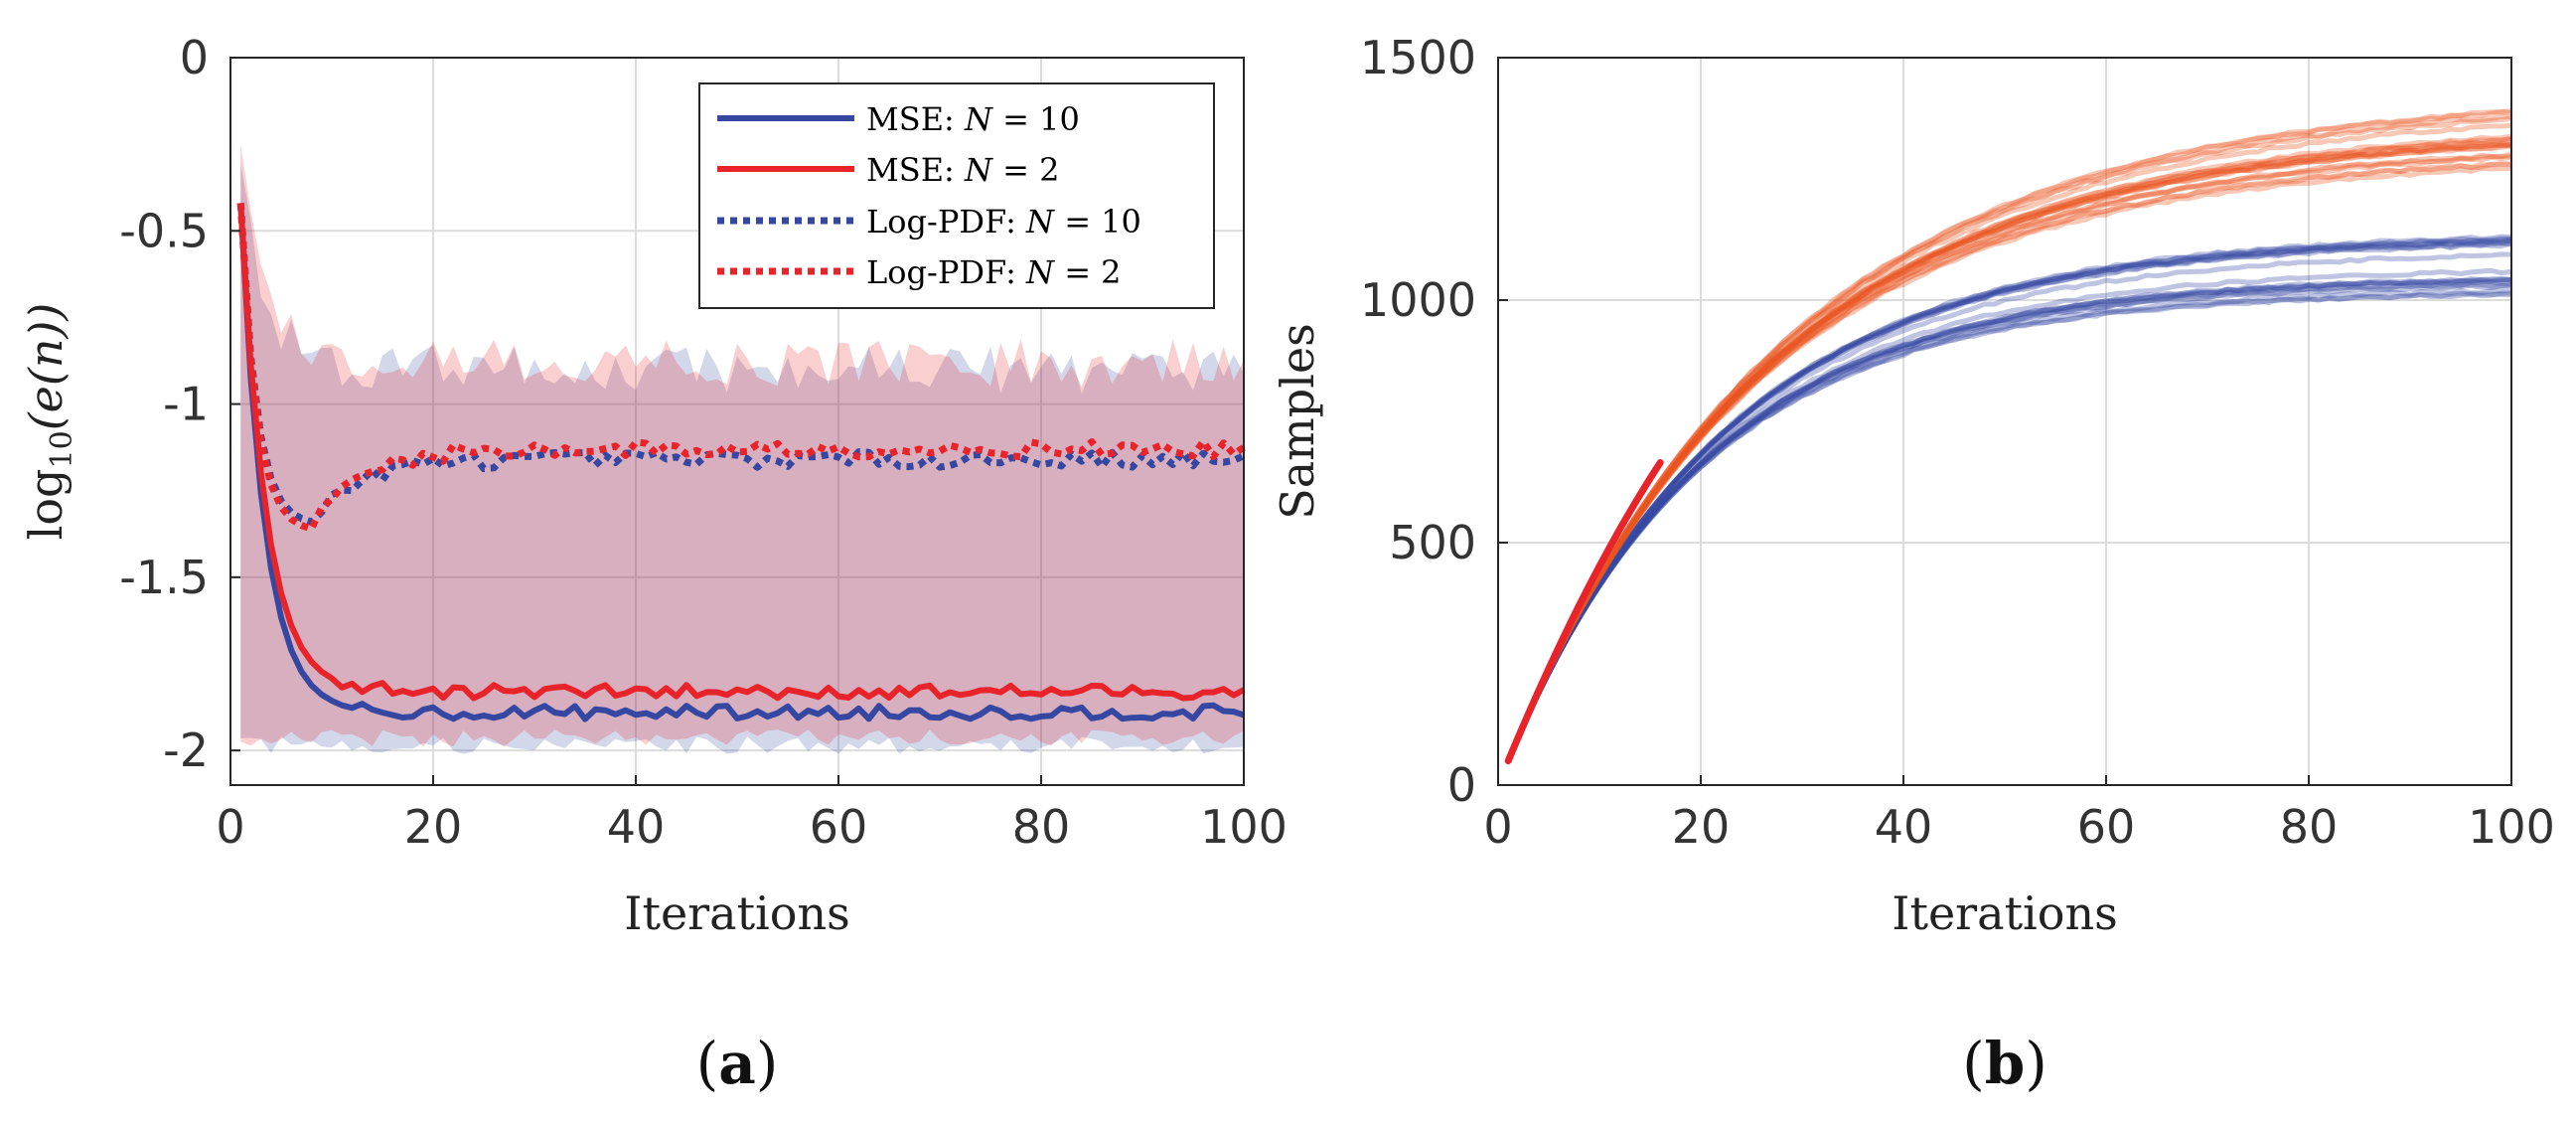  I want to click on legend-label-1: MSE: N = 2, so click(963, 170).